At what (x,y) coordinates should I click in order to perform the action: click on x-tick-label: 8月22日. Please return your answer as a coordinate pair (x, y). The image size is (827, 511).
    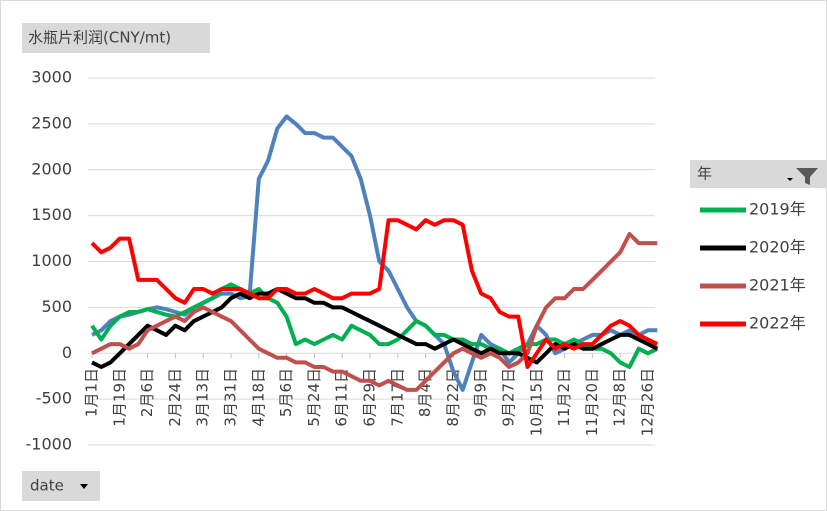
    Looking at the image, I should click on (453, 397).